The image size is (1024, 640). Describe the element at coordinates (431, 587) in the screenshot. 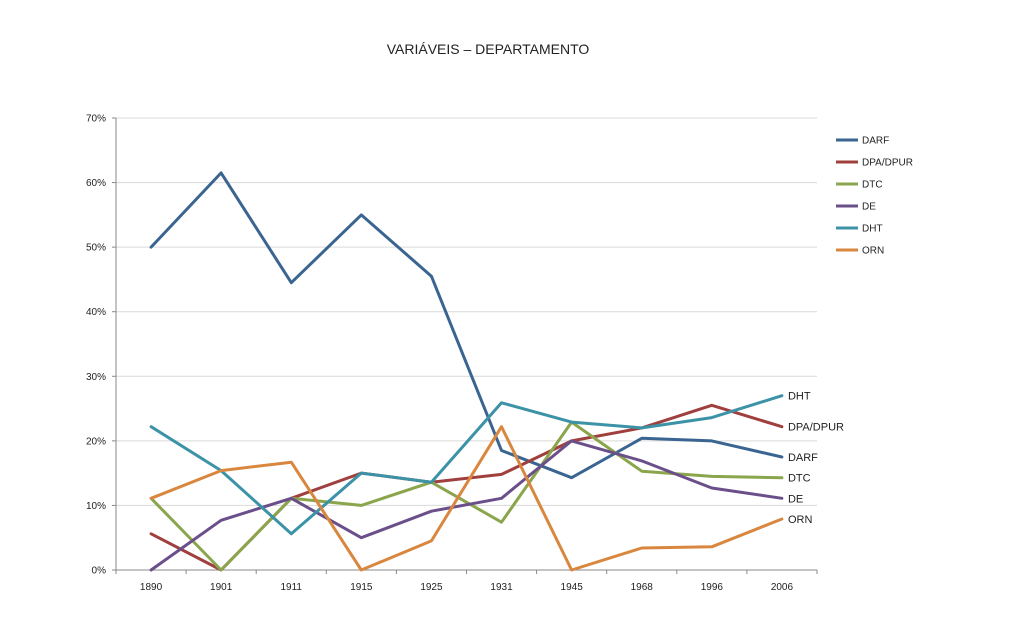

I see `x-tick-label: 1925` at that location.